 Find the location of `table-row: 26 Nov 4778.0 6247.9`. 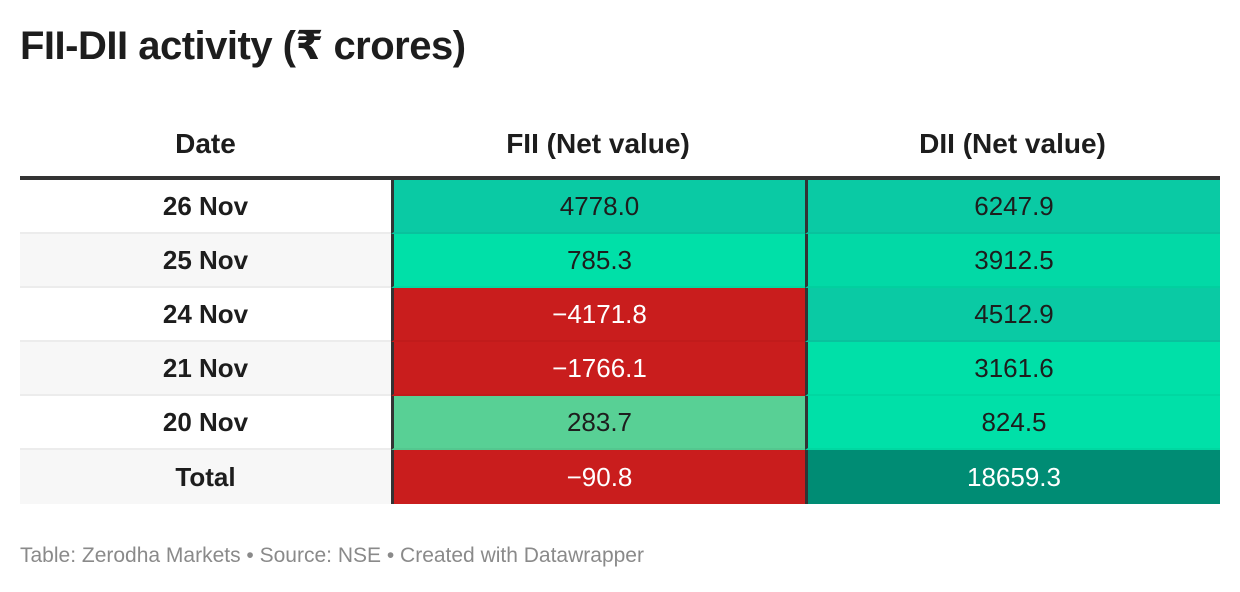

table-row: 26 Nov 4778.0 6247.9 is located at coordinates (620, 207).